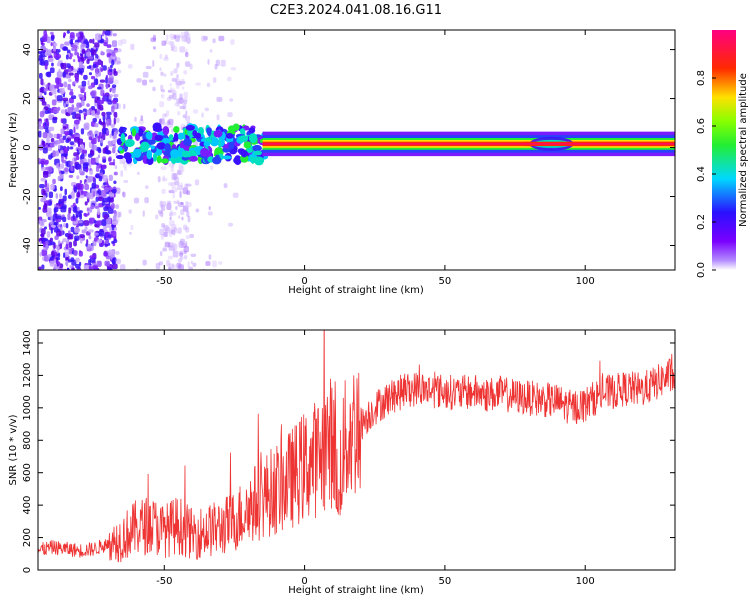 This screenshot has width=750, height=600. I want to click on snr-y-tick-label: 1400, so click(27, 342).